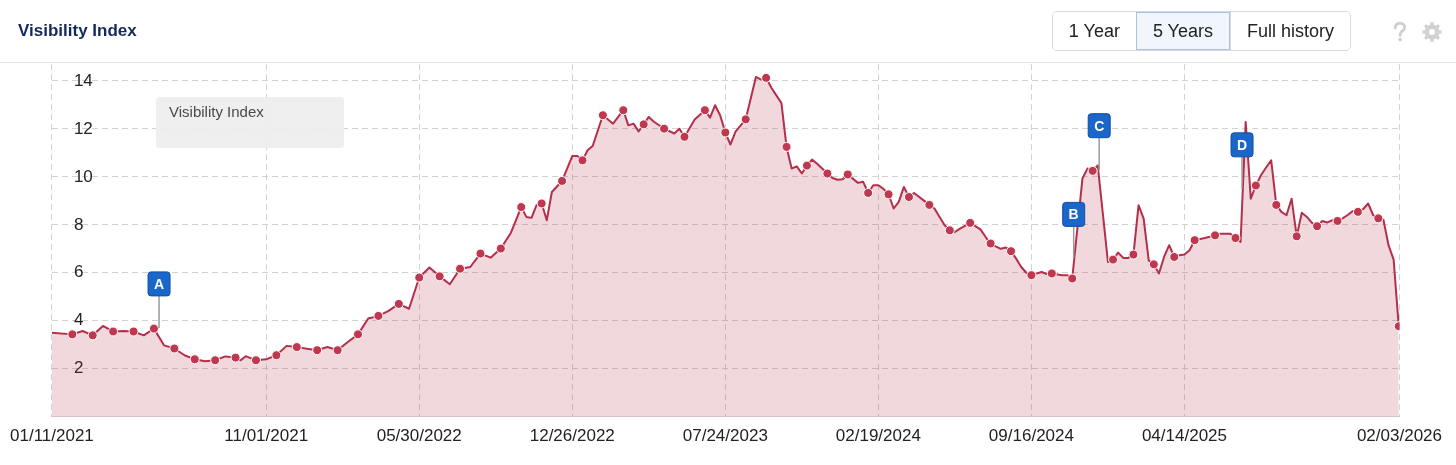 This screenshot has width=1456, height=465. What do you see at coordinates (1242, 144) in the screenshot?
I see `annotation: D` at bounding box center [1242, 144].